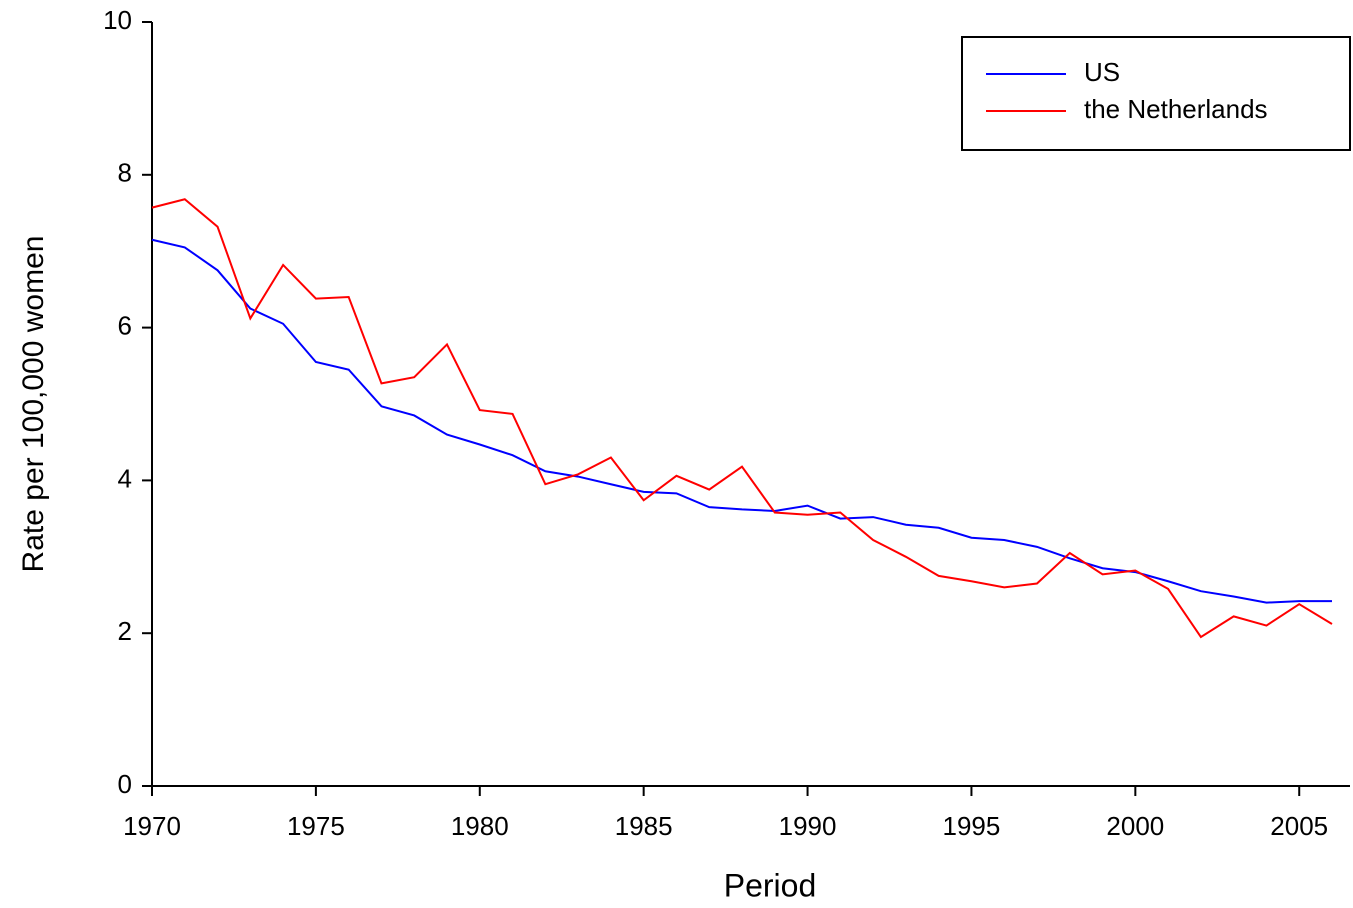 The height and width of the screenshot is (908, 1353). What do you see at coordinates (125, 173) in the screenshot?
I see `y-tick-label: 8` at bounding box center [125, 173].